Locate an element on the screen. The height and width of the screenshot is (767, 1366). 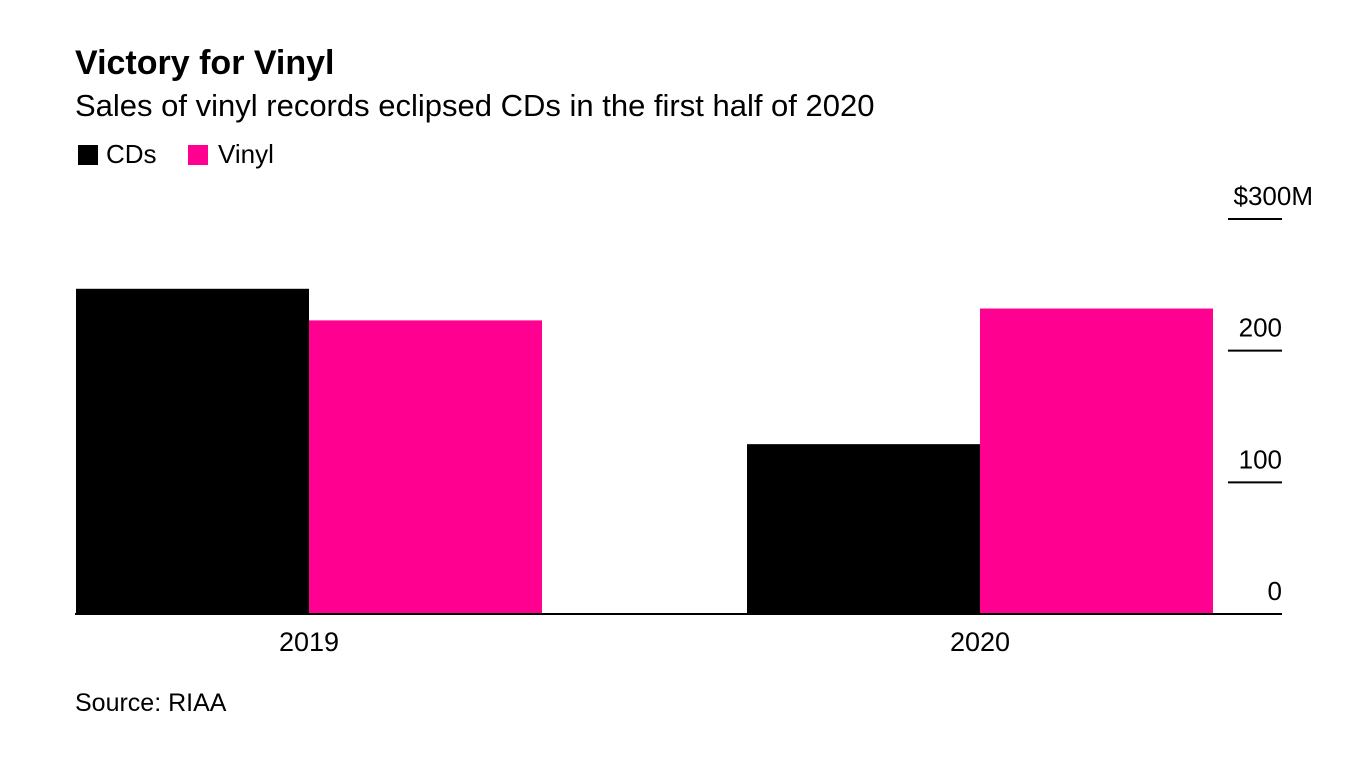
y-tick-label-0: 0 is located at coordinates (1275, 591).